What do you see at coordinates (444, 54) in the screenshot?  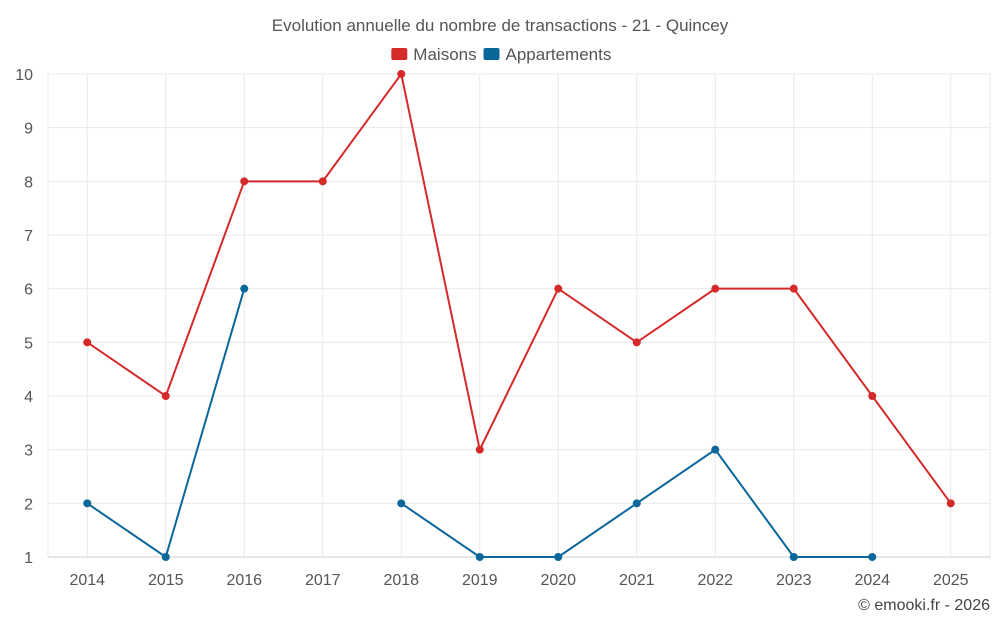 I see `legend-label: Maisons` at bounding box center [444, 54].